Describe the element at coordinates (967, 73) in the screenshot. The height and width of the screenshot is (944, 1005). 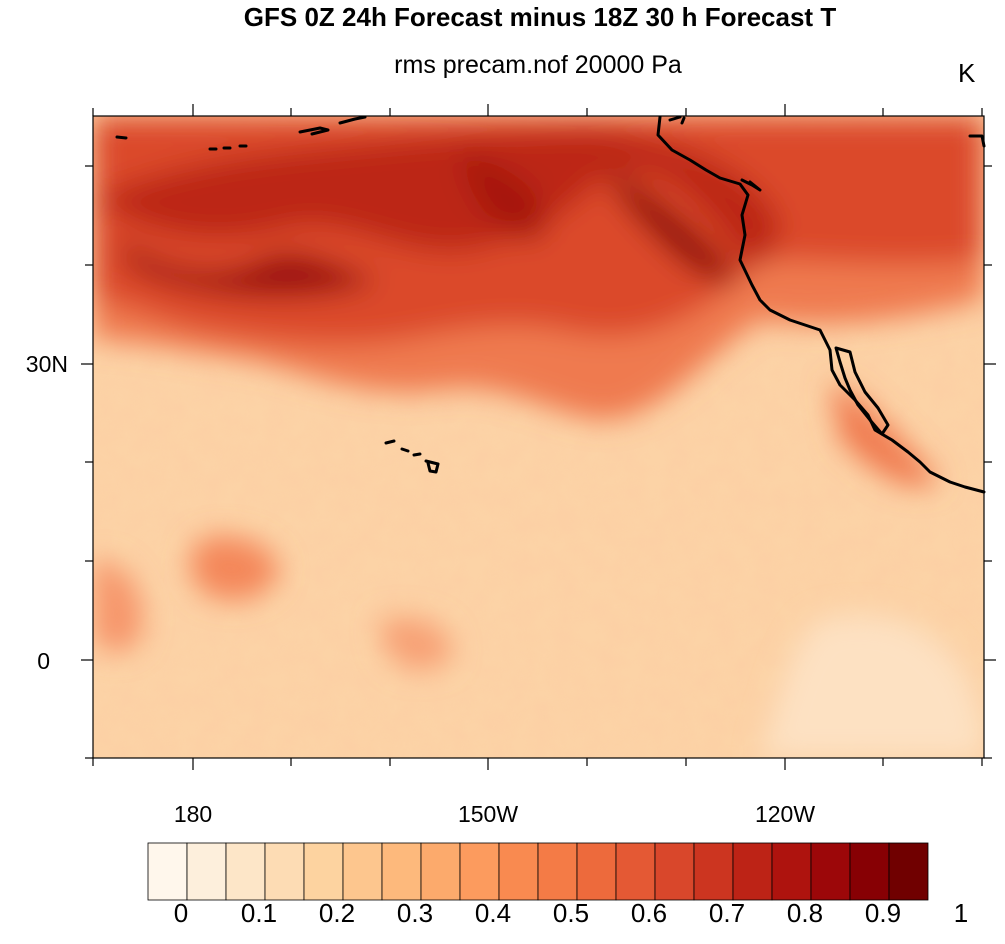
I see `units-label: K` at that location.